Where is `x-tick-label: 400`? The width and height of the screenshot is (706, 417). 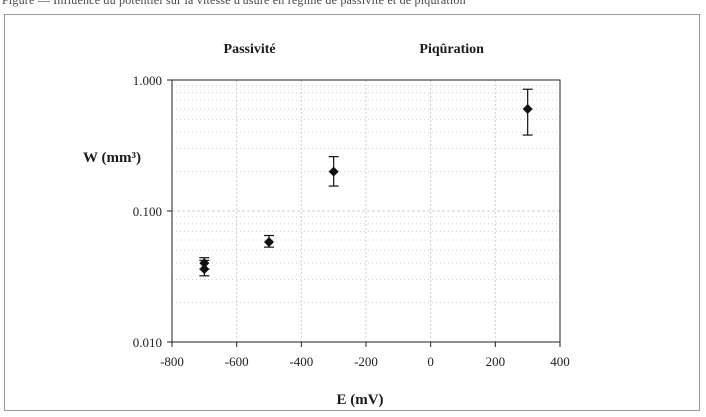
x-tick-label: 400 is located at coordinates (560, 361).